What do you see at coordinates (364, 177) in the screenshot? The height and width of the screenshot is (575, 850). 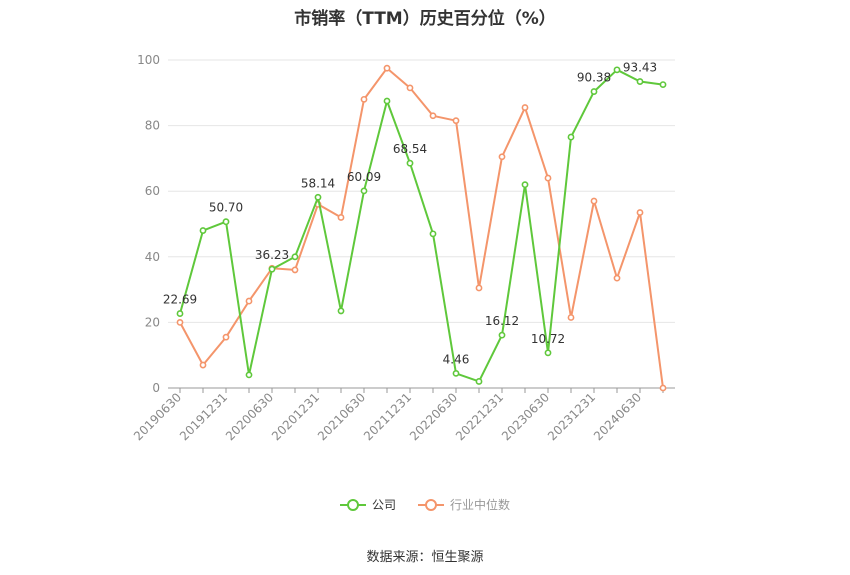 I see `data-label: 60.09` at bounding box center [364, 177].